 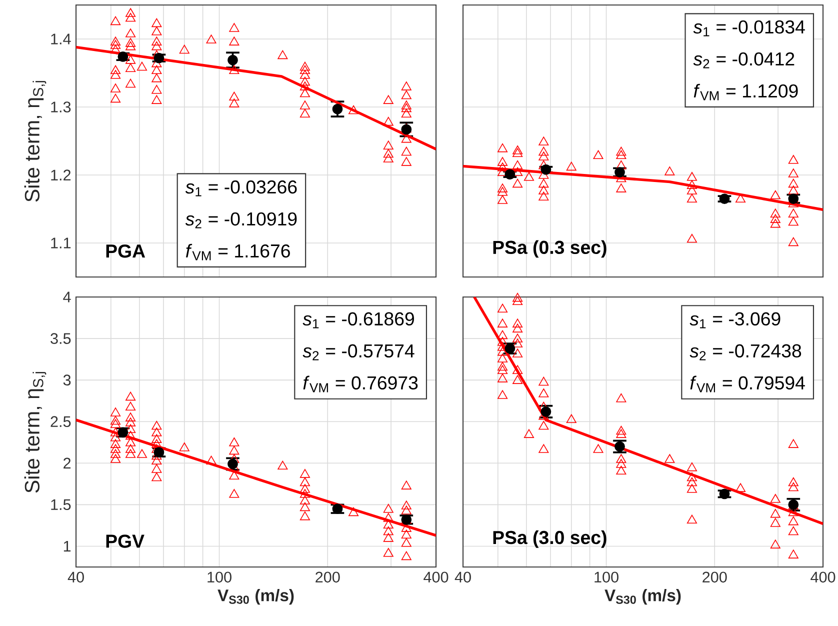 What do you see at coordinates (735, 320) in the screenshot?
I see `annotation: s$_{1}$ = -3.069` at bounding box center [735, 320].